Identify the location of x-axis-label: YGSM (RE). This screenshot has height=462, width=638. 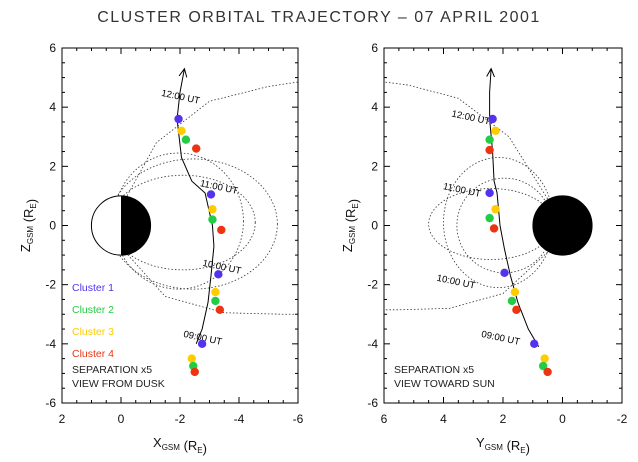
(503, 445).